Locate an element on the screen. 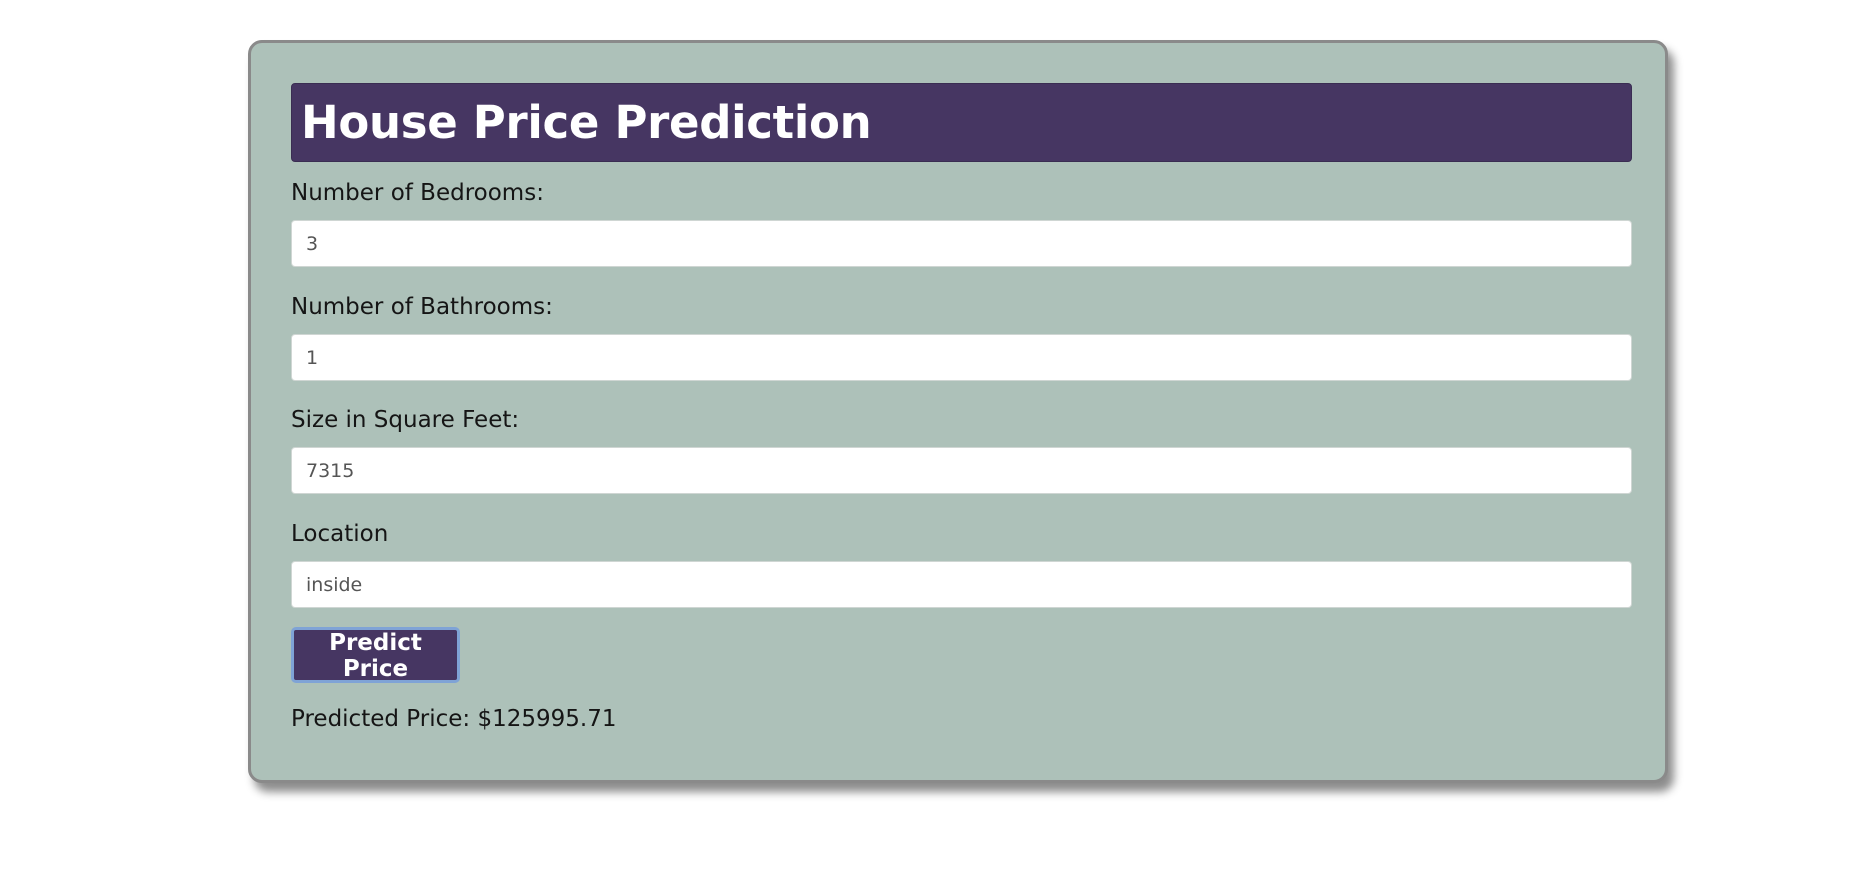  page-title: House Price Prediction is located at coordinates (586, 122).